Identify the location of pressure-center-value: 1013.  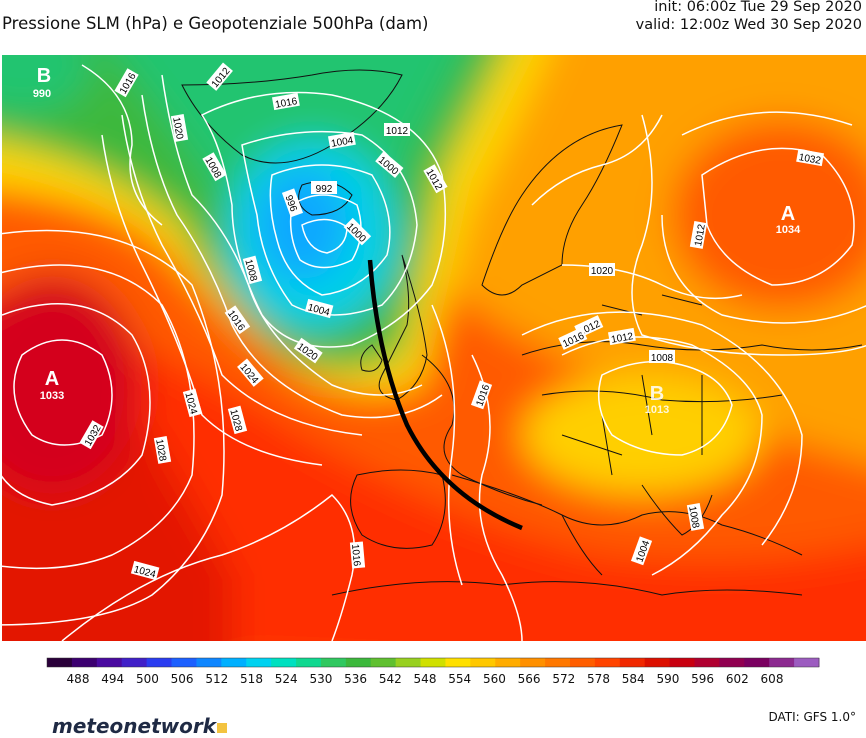
(657, 410).